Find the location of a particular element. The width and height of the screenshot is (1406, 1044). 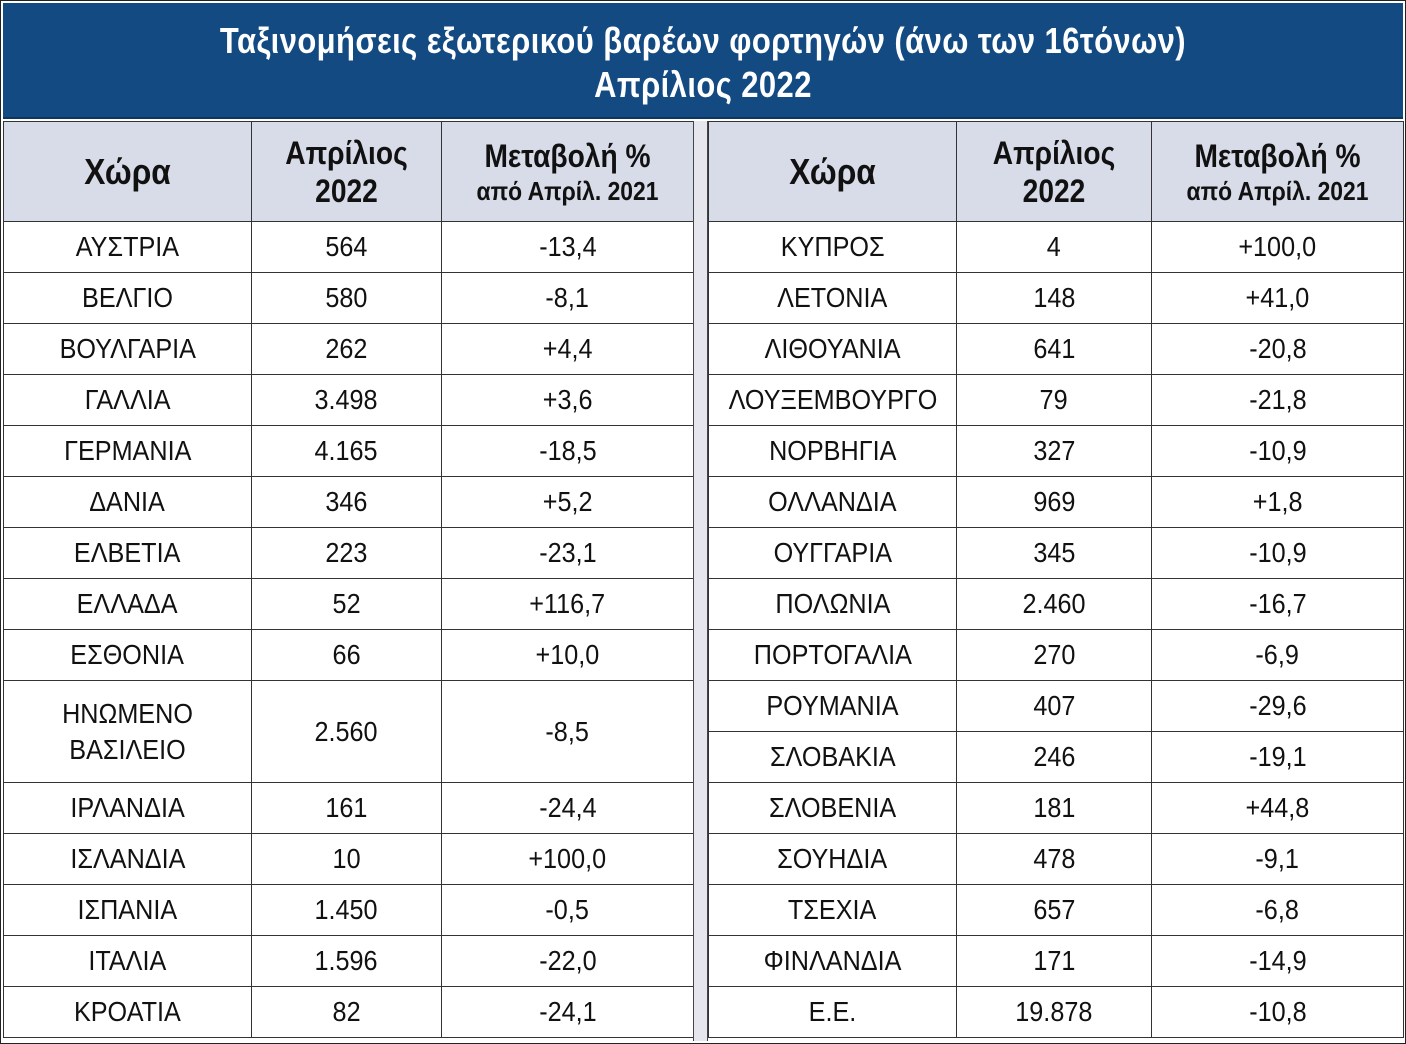

cell-value: 346 is located at coordinates (346, 502).